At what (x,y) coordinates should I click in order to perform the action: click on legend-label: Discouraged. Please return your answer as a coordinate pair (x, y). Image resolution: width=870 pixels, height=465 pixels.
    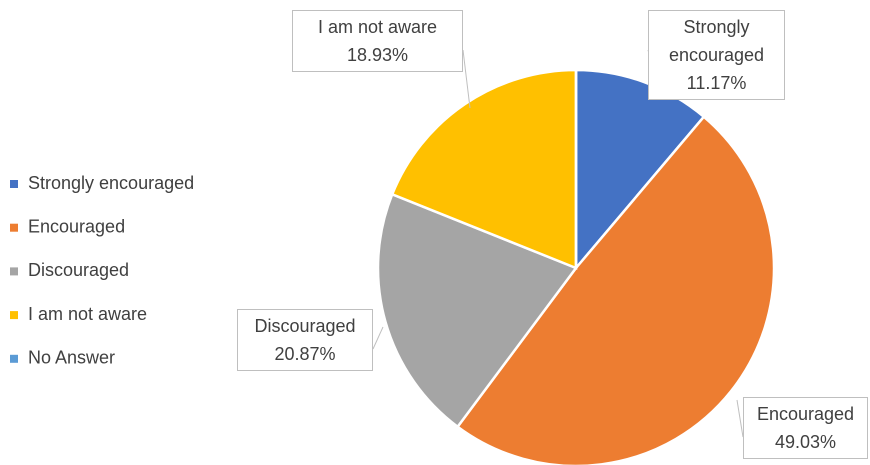
    Looking at the image, I should click on (78, 270).